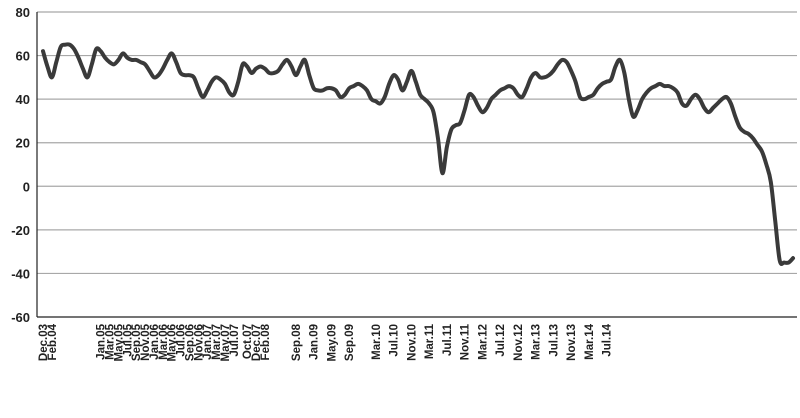 The height and width of the screenshot is (418, 800). What do you see at coordinates (257, 342) in the screenshot?
I see `x-tick-label: Dec.07` at bounding box center [257, 342].